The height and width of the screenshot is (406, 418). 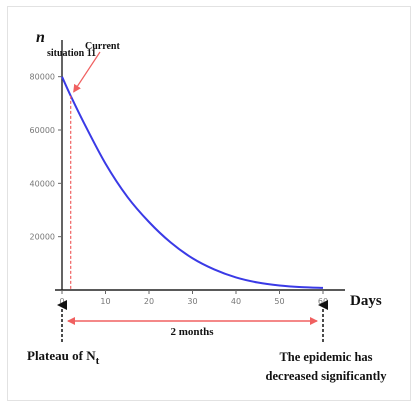 I want to click on y-axis-label-subscript: situation 11, so click(x=71, y=53).